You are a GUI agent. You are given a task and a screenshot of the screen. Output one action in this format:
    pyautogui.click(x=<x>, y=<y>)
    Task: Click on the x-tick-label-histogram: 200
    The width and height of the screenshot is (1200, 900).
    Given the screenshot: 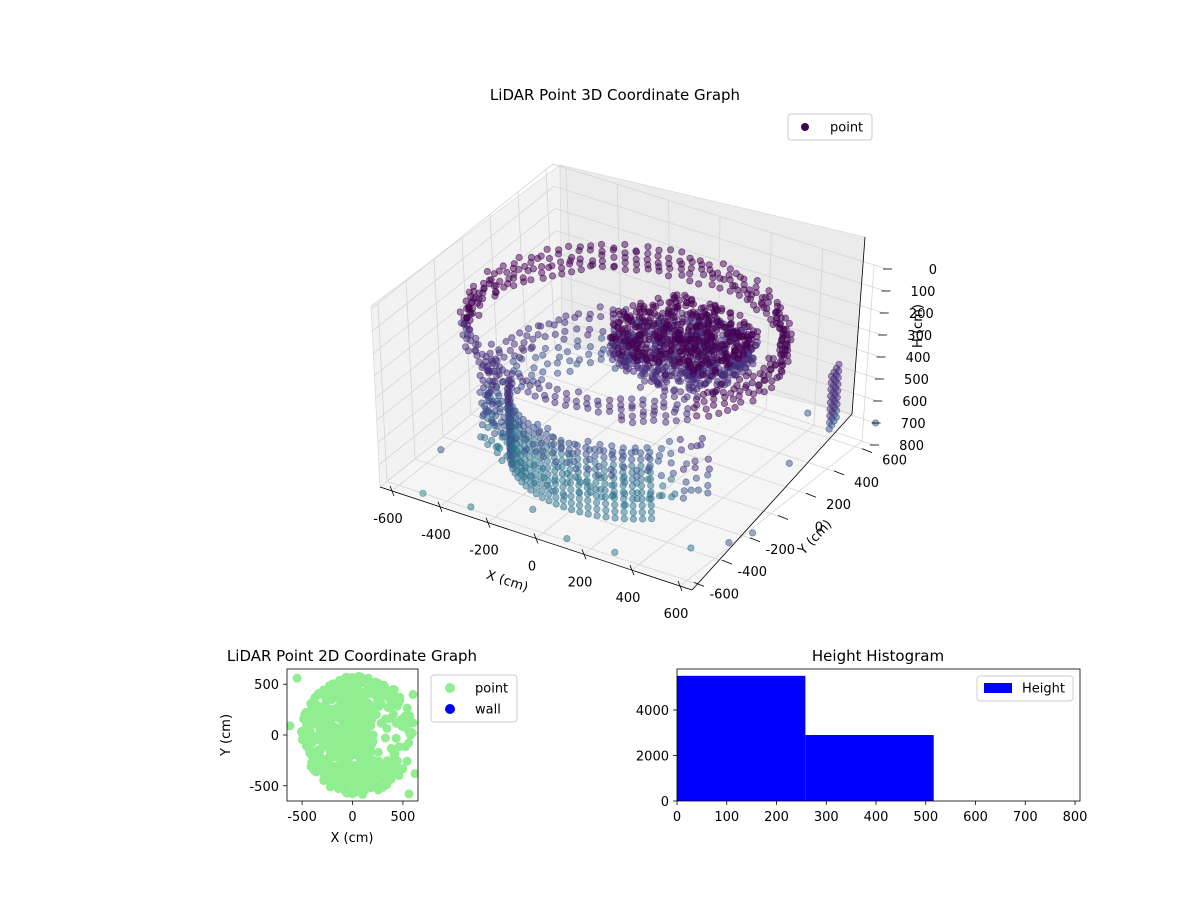 What is the action you would take?
    pyautogui.click(x=776, y=817)
    